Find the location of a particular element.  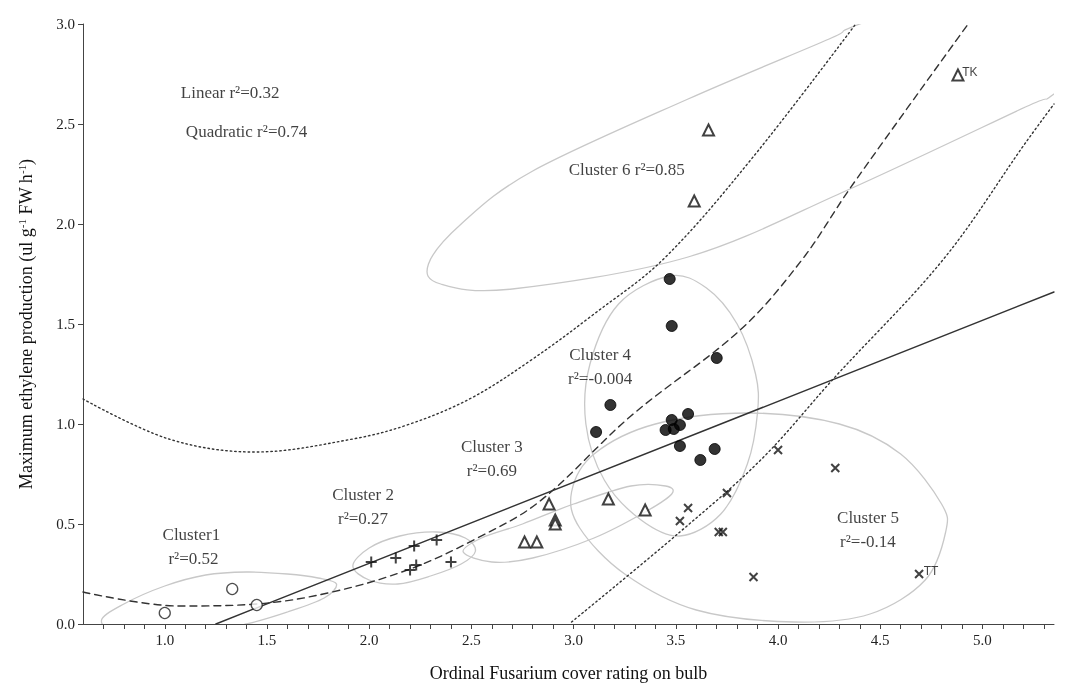

y-tick-label: 1.5 is located at coordinates (65, 324).